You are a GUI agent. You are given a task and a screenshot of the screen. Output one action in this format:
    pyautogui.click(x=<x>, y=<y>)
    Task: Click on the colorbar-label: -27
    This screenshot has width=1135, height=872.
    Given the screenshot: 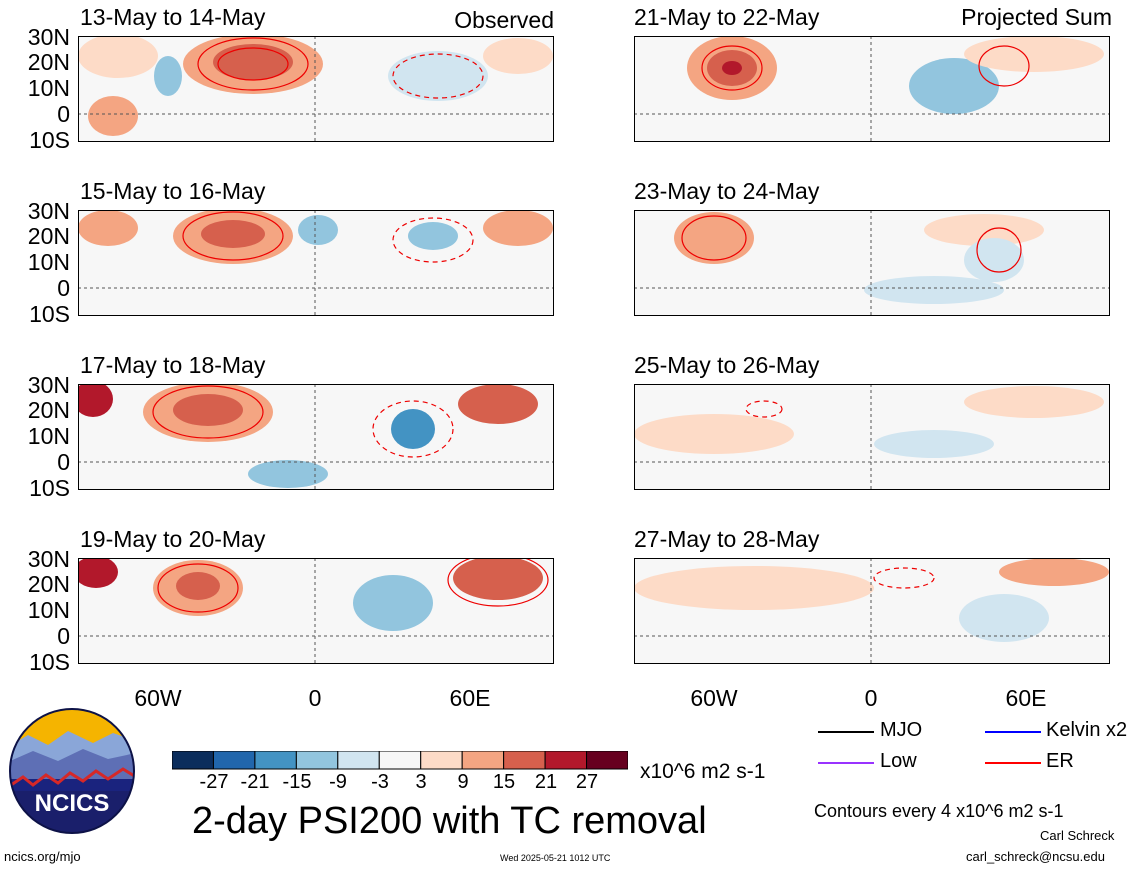 What is the action you would take?
    pyautogui.click(x=214, y=782)
    